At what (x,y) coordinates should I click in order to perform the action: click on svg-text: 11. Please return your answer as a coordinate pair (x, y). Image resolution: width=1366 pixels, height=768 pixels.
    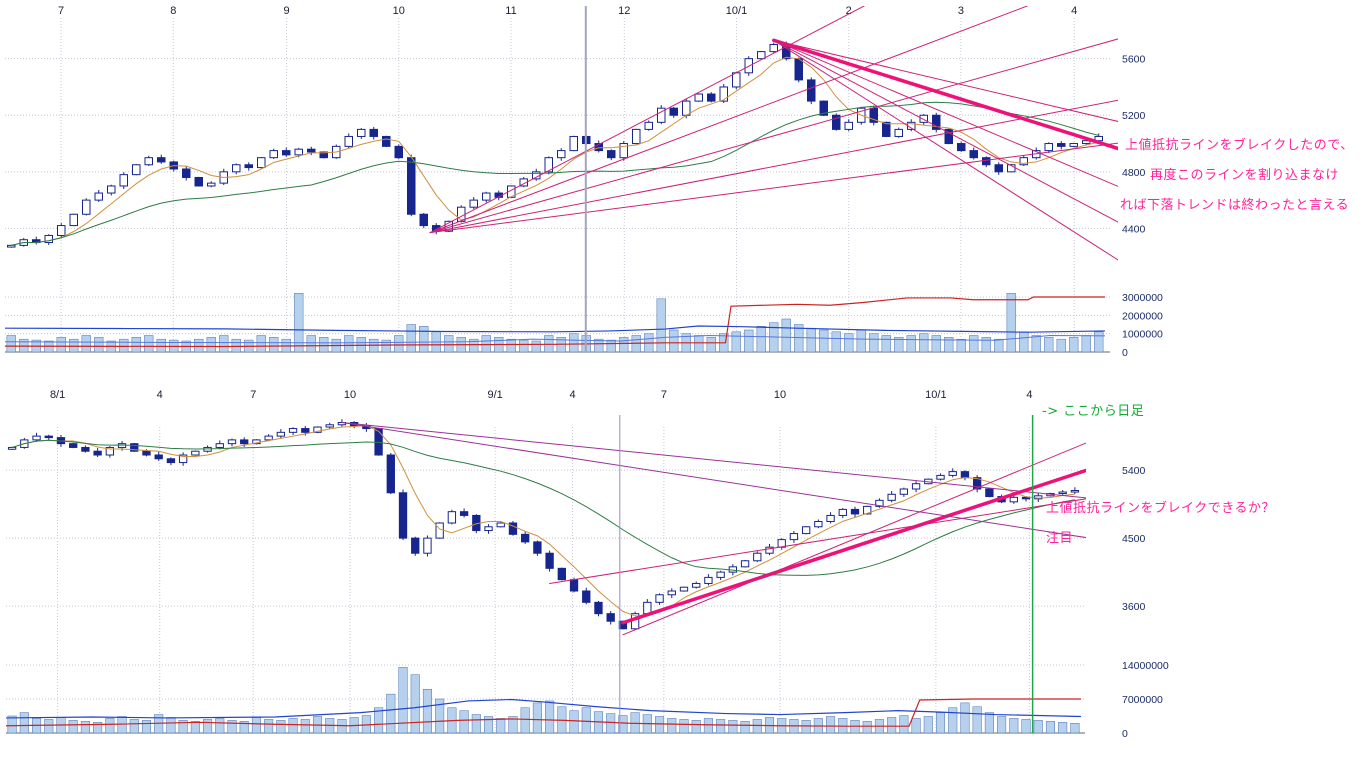
    Looking at the image, I should click on (510, 11).